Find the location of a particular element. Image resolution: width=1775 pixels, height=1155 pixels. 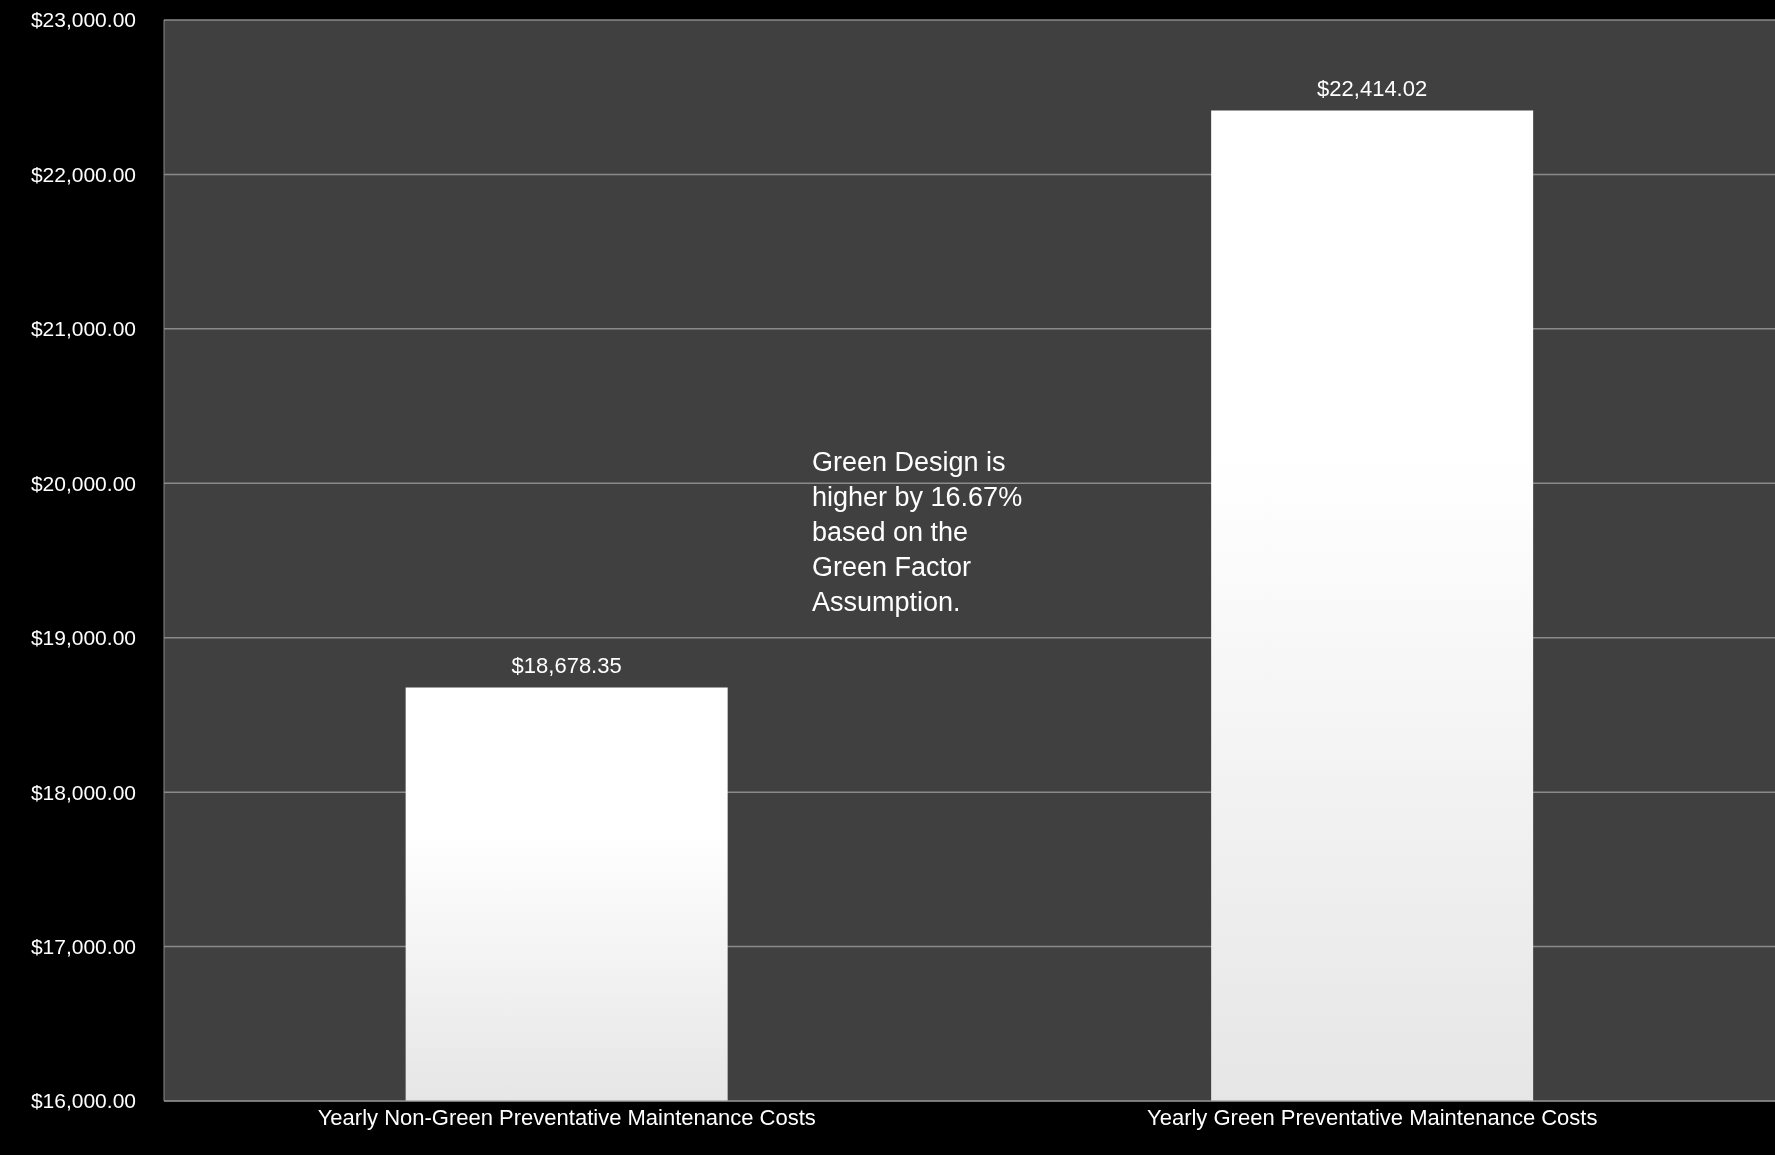

y-tick-label: $18,000.00 is located at coordinates (83, 792).